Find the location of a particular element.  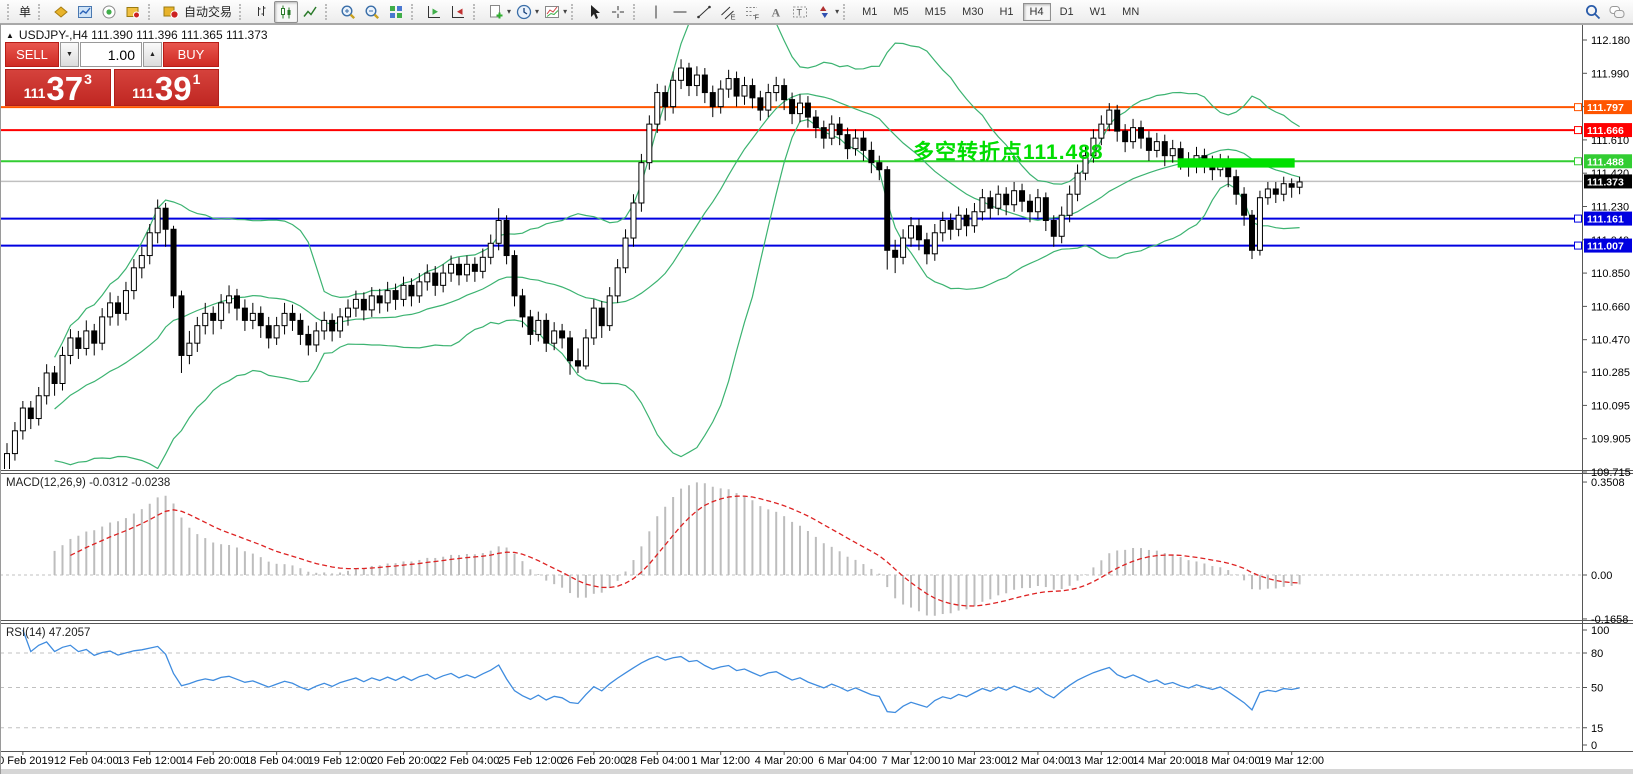

svg-text: 25 Feb 12:00 is located at coordinates (530, 761).